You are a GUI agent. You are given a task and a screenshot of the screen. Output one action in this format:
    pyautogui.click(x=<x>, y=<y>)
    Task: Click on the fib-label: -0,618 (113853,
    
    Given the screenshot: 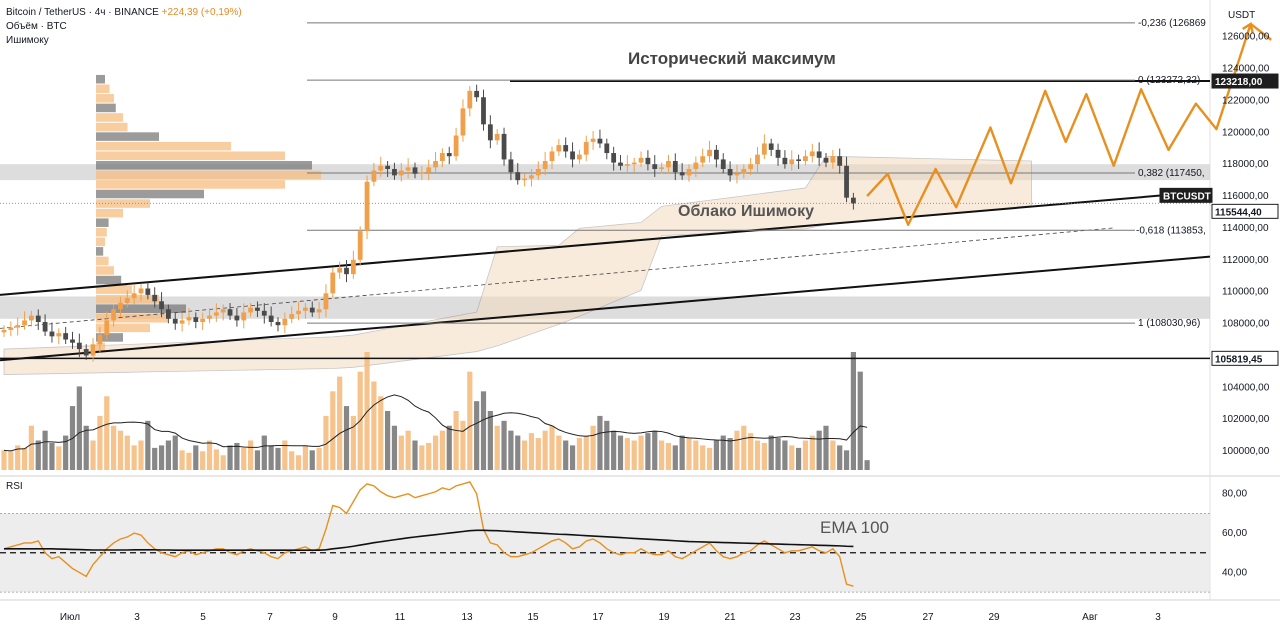 What is the action you would take?
    pyautogui.click(x=1171, y=230)
    